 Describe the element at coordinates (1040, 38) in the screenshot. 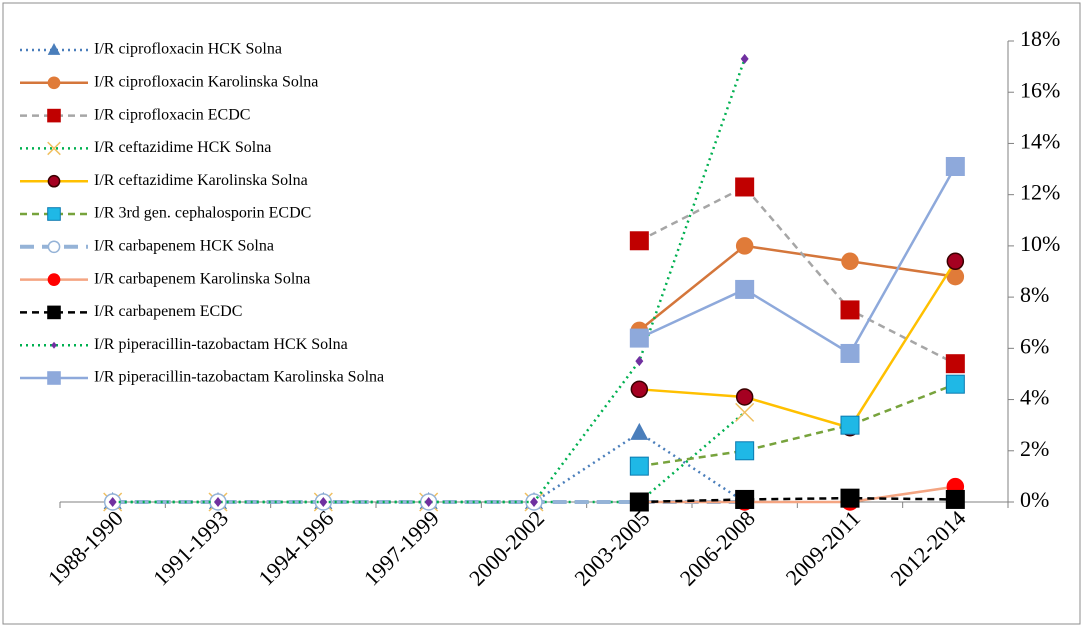

I see `y-tick-label: 18%` at that location.